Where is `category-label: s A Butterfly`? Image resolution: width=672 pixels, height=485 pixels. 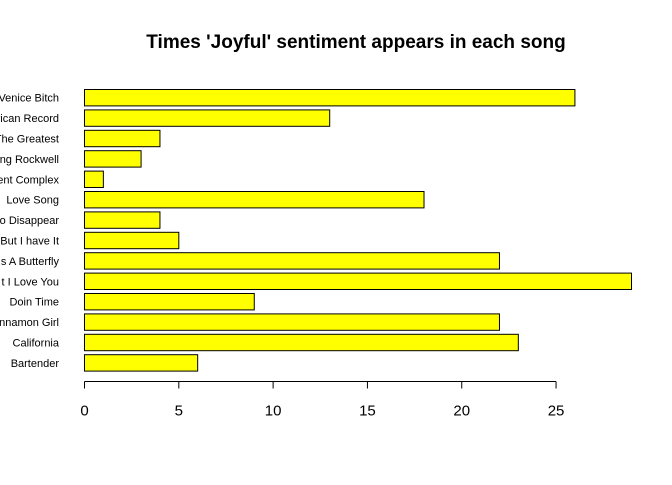 category-label: s A Butterfly is located at coordinates (30, 262).